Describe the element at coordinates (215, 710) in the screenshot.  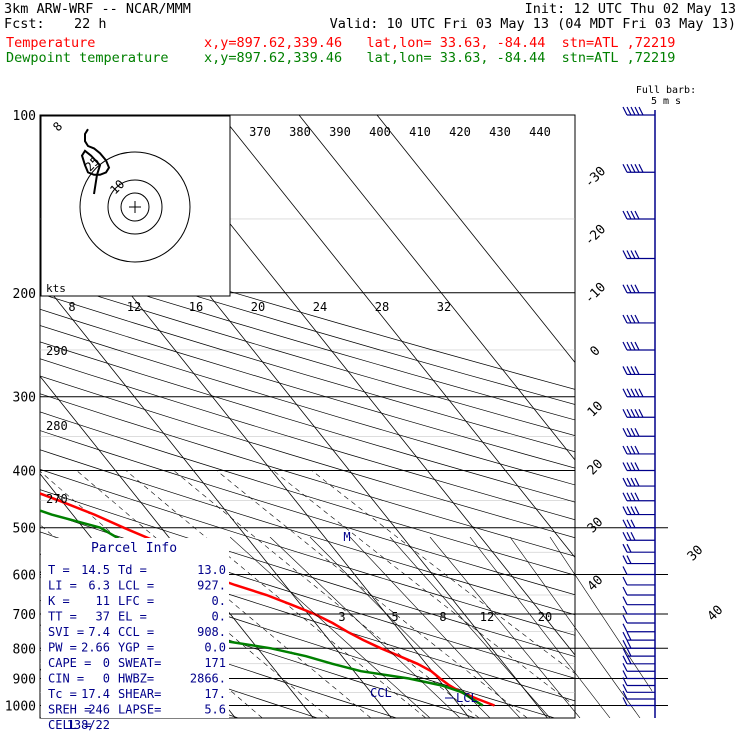
I see `parcel-value: 5.6` at that location.